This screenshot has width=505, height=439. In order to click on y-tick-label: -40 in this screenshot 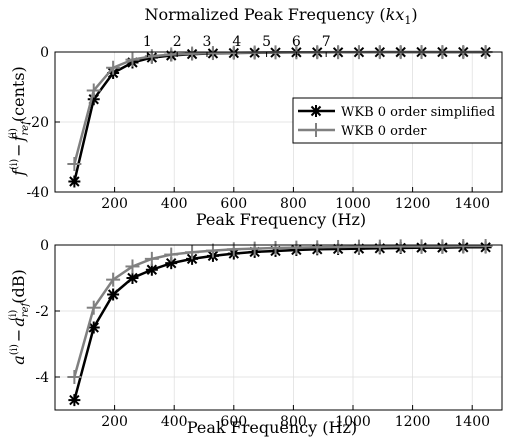, I will do `click(37, 193)`.